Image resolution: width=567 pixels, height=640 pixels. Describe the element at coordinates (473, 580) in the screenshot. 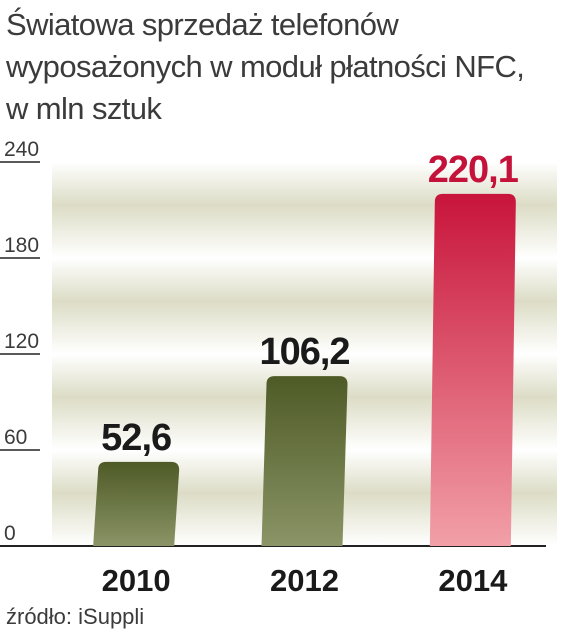

I see `x-tick-label-2014: 2014` at that location.